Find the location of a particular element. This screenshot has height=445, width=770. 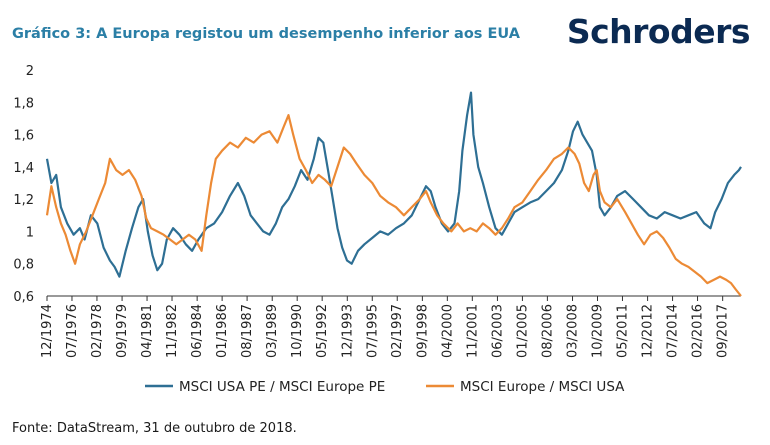

x-tick-label: 09/1998 is located at coordinates (422, 331).